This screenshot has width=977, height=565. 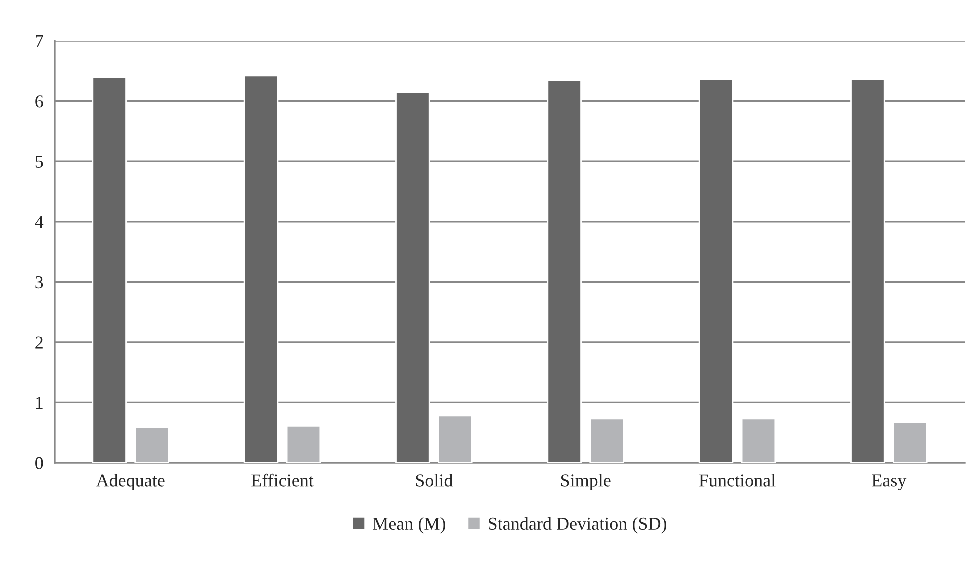 What do you see at coordinates (39, 403) in the screenshot?
I see `y-tick-label: 1` at bounding box center [39, 403].